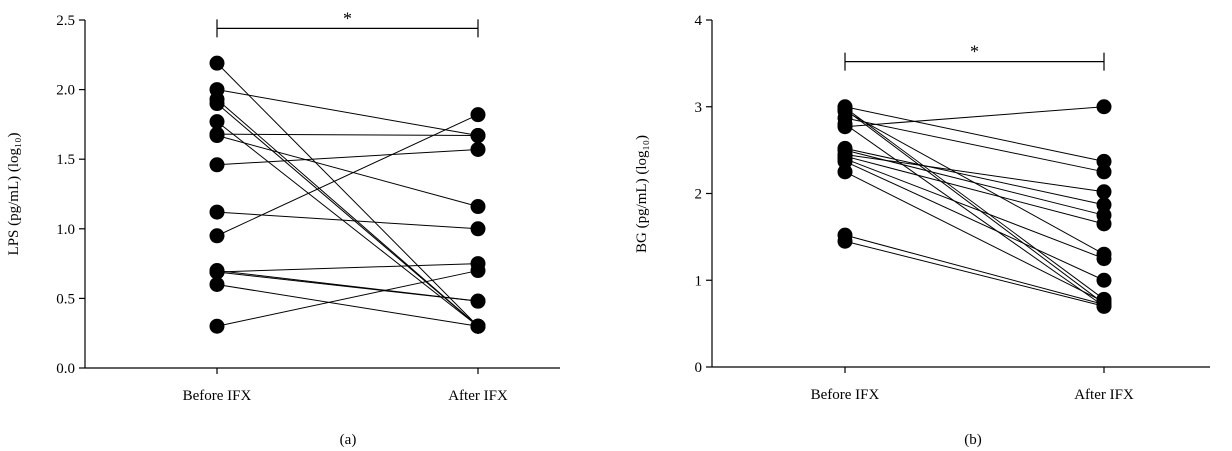 The image size is (1232, 451). Describe the element at coordinates (65, 160) in the screenshot. I see `y-tick-label: 1.5` at that location.